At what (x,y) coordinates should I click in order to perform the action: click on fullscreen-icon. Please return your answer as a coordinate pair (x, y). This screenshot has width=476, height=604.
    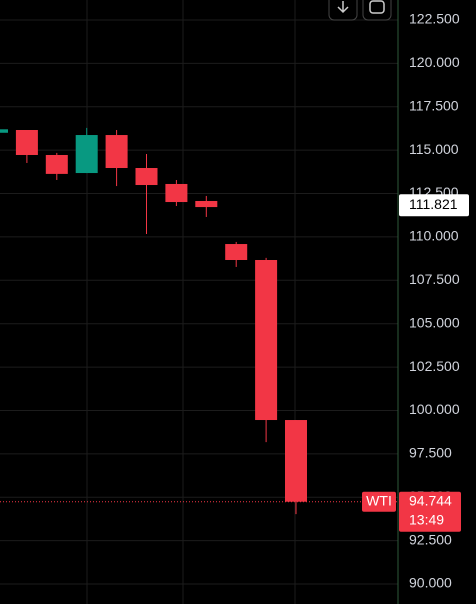
    Looking at the image, I should click on (377, 7).